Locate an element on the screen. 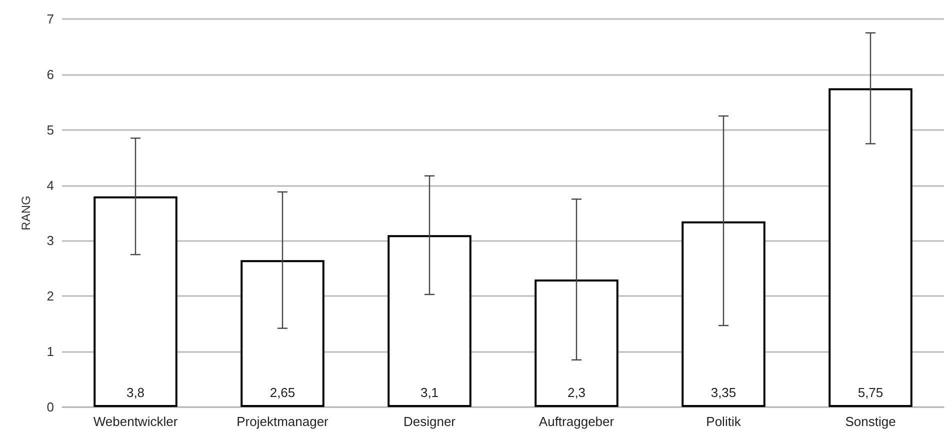  y-tick-label: 7 is located at coordinates (50, 19).